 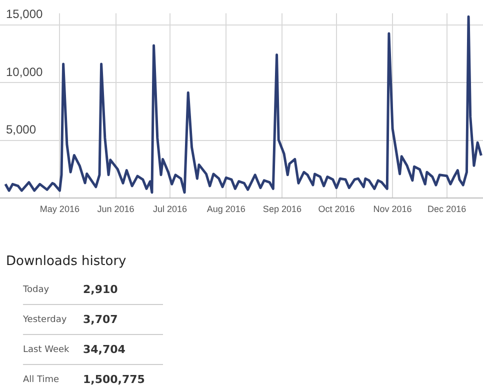 I want to click on y-tick-label: 10,000, so click(x=25, y=71).